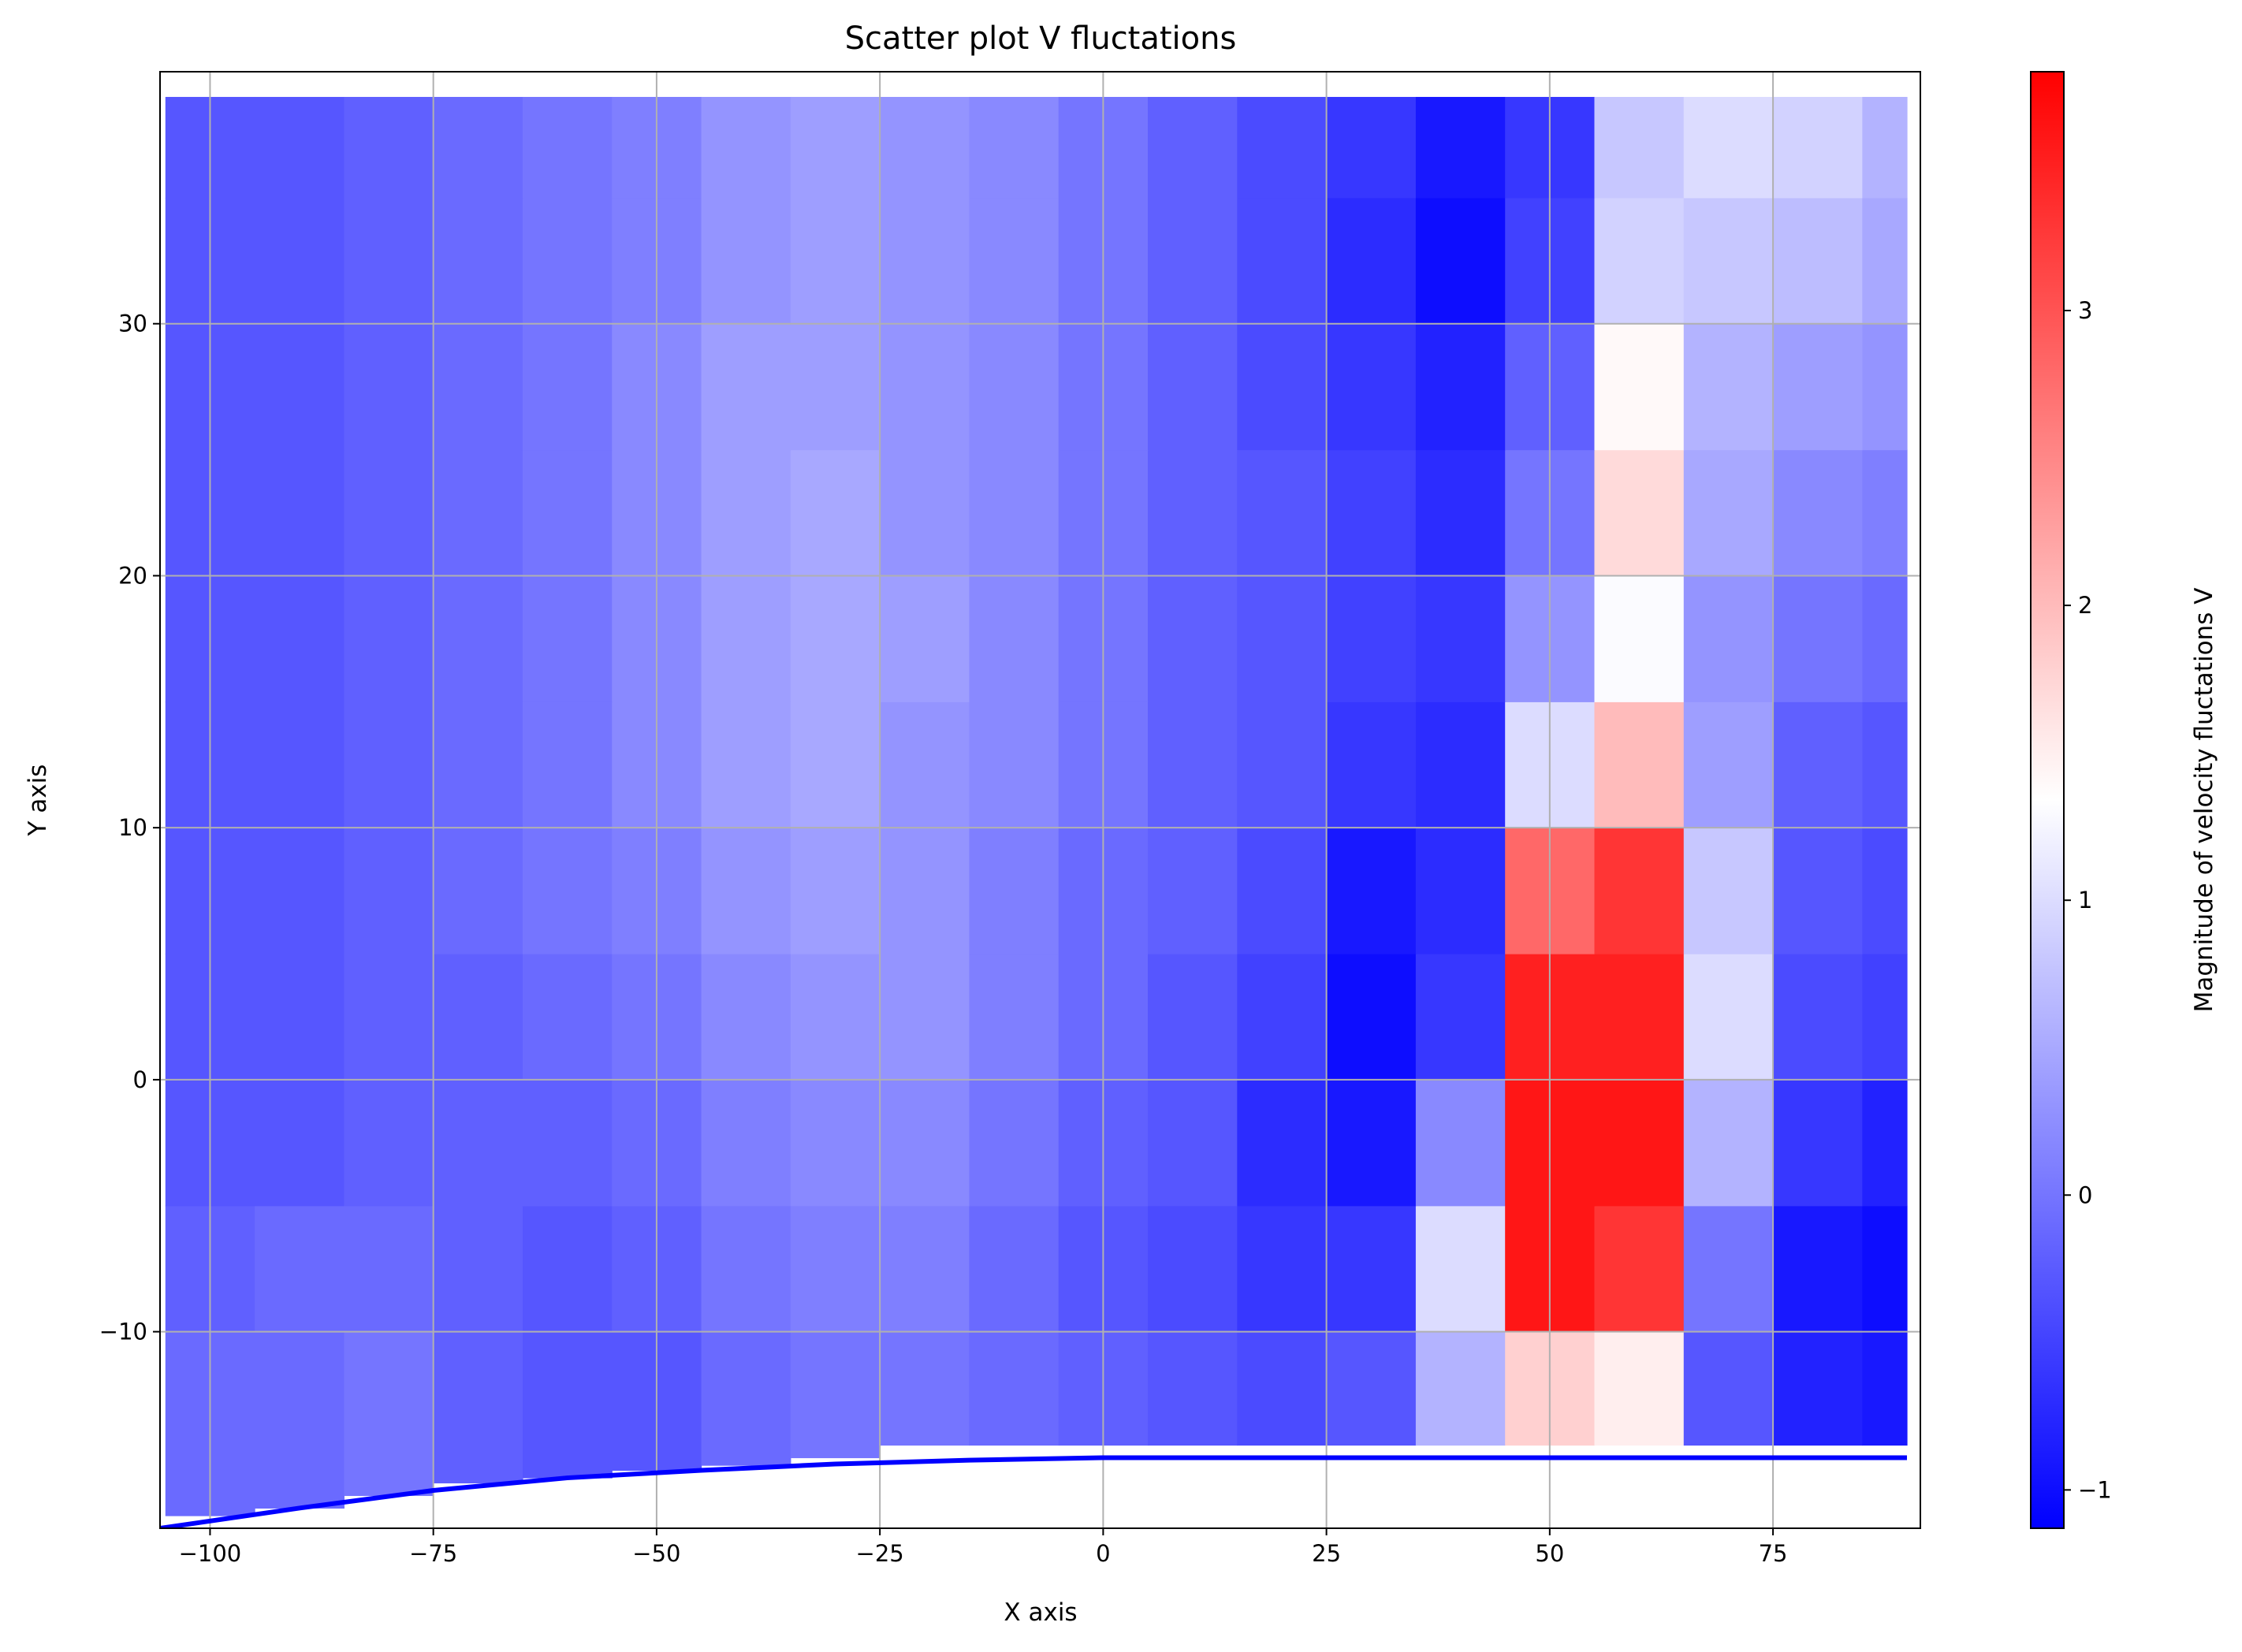  What do you see at coordinates (1549, 1553) in the screenshot?
I see `x-tick-label: 50` at bounding box center [1549, 1553].